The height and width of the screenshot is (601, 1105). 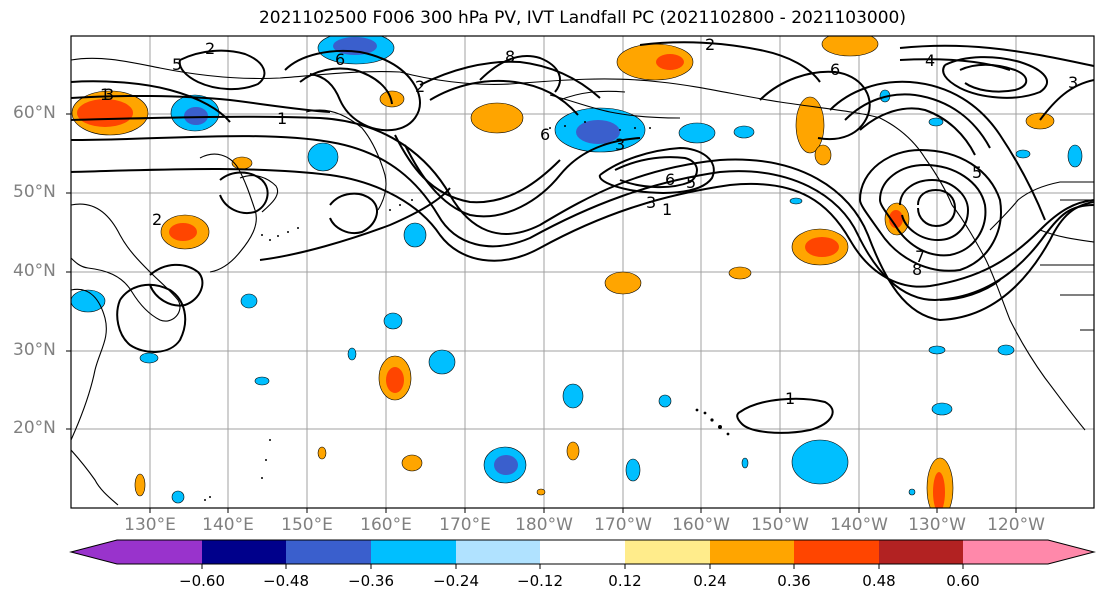 I want to click on colorbar-tick-label: −0.24, so click(x=456, y=581).